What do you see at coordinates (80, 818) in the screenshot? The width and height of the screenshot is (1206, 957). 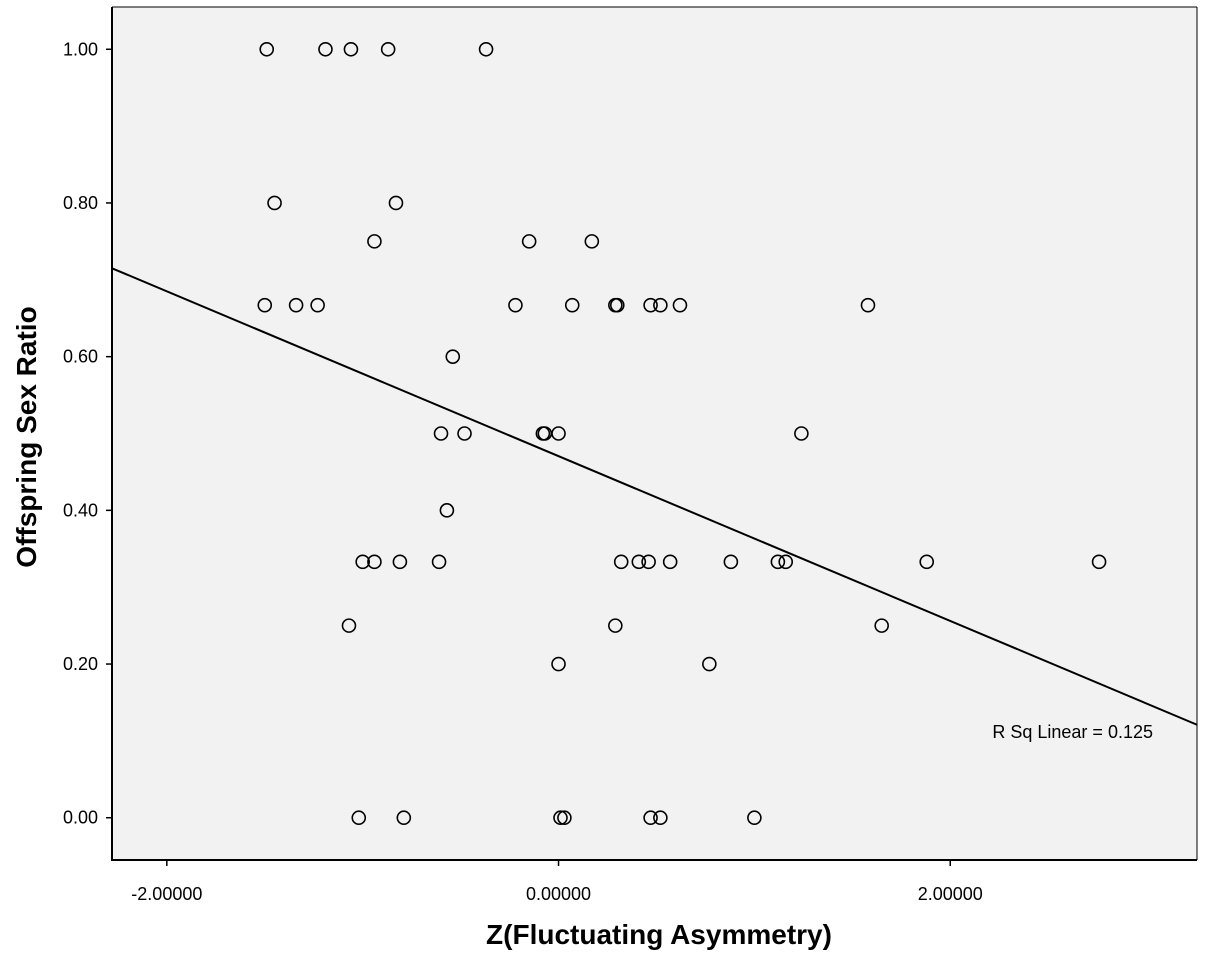 I see `y-tick-label: 0.00` at bounding box center [80, 818].